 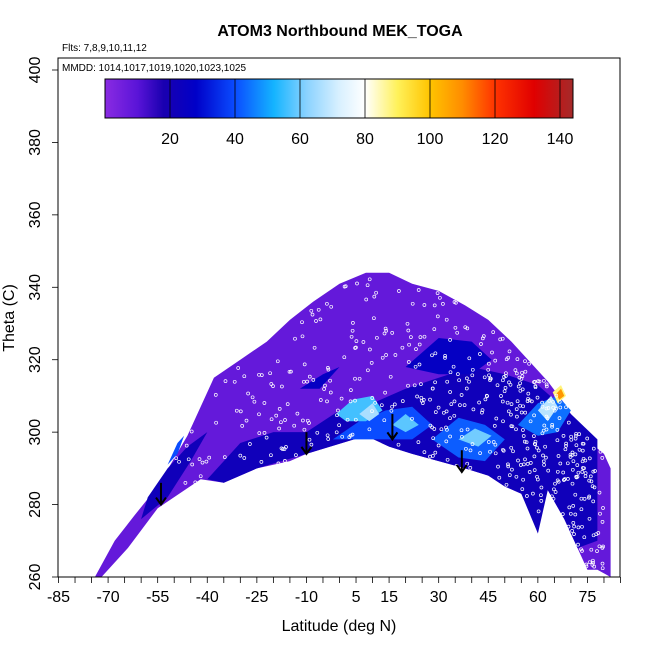 What do you see at coordinates (58, 597) in the screenshot?
I see `x-tick-label: -85` at bounding box center [58, 597].